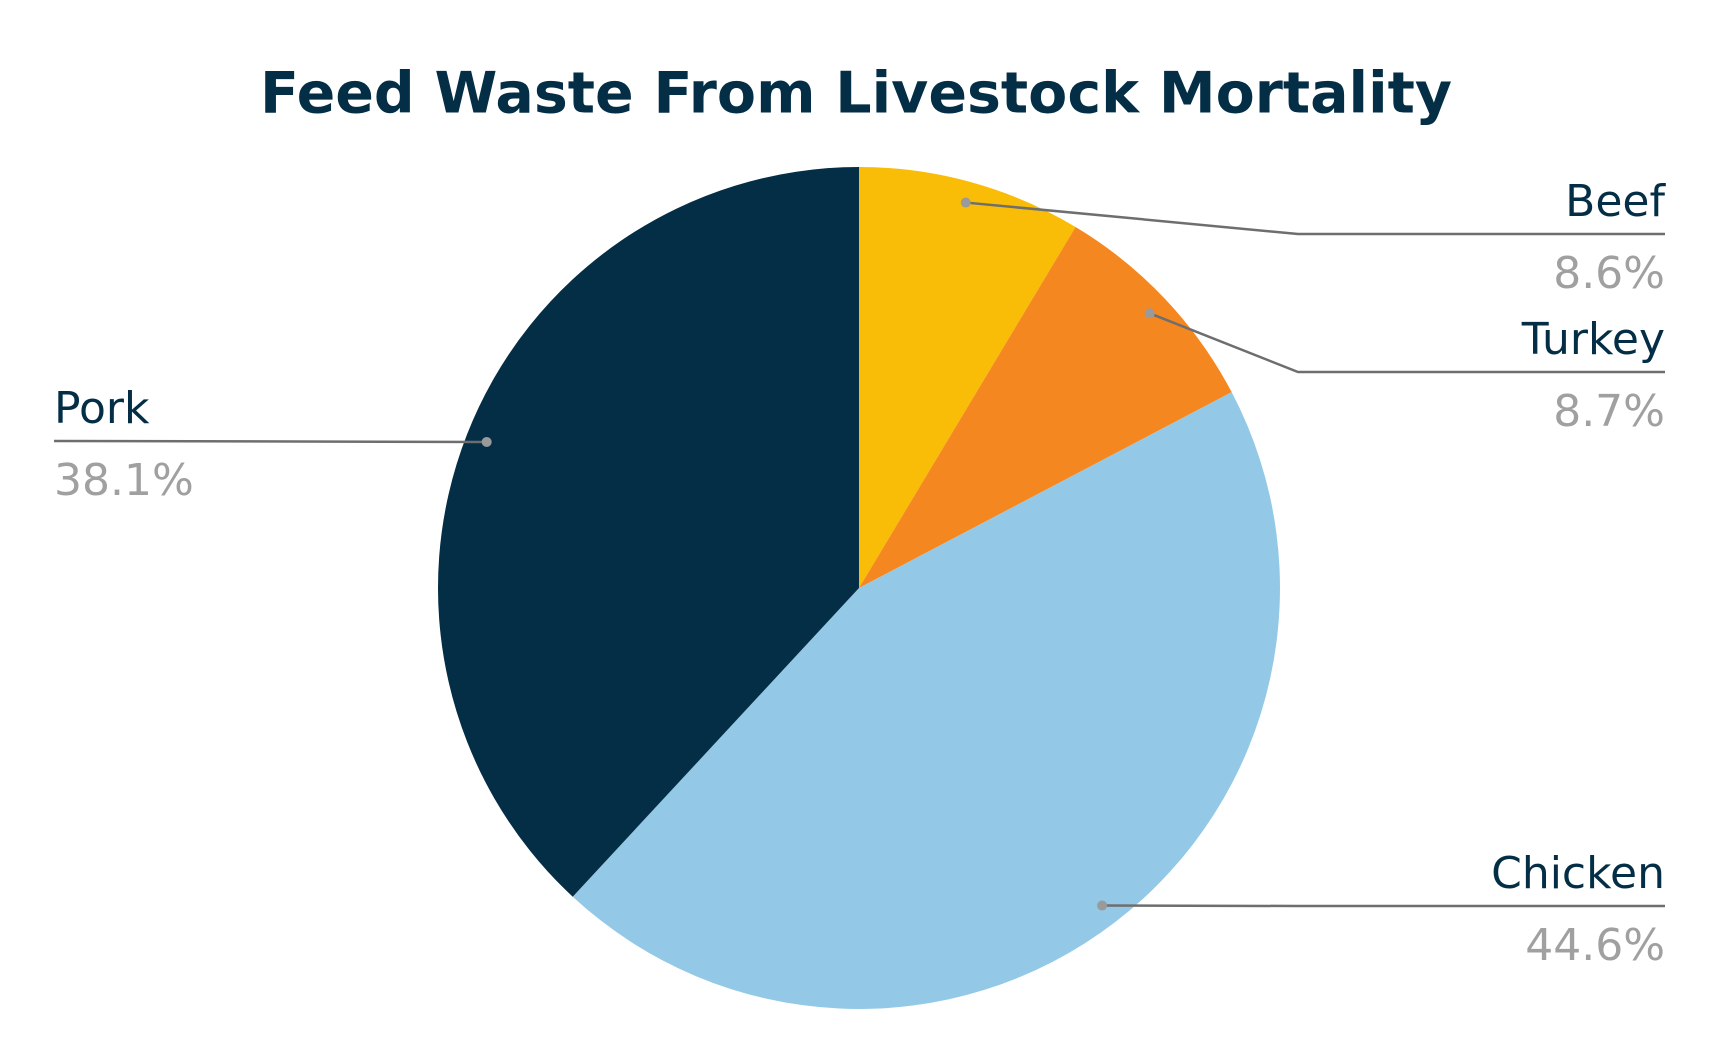  I want to click on leader-line, so click(270, 441).